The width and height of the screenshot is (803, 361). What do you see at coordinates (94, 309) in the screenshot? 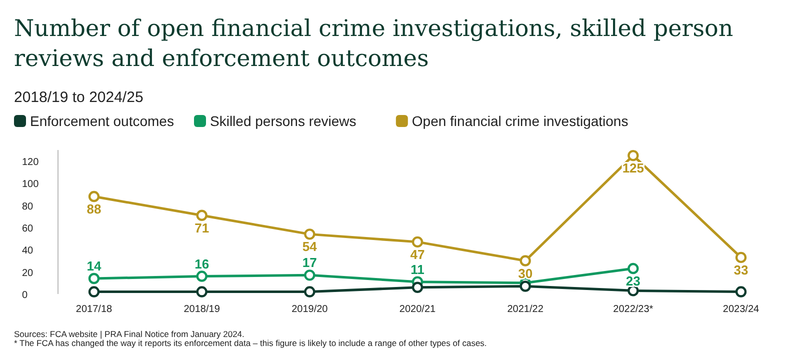
I see `x-tick-label: 2017/18` at bounding box center [94, 309].